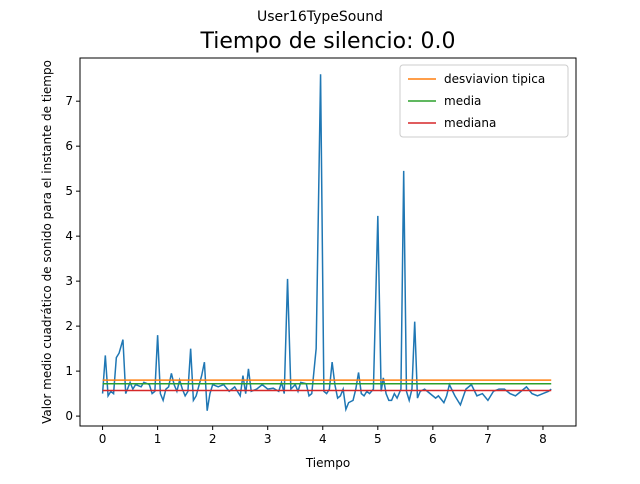 The image size is (640, 484). What do you see at coordinates (433, 439) in the screenshot?
I see `x-tick-label: 6` at bounding box center [433, 439].